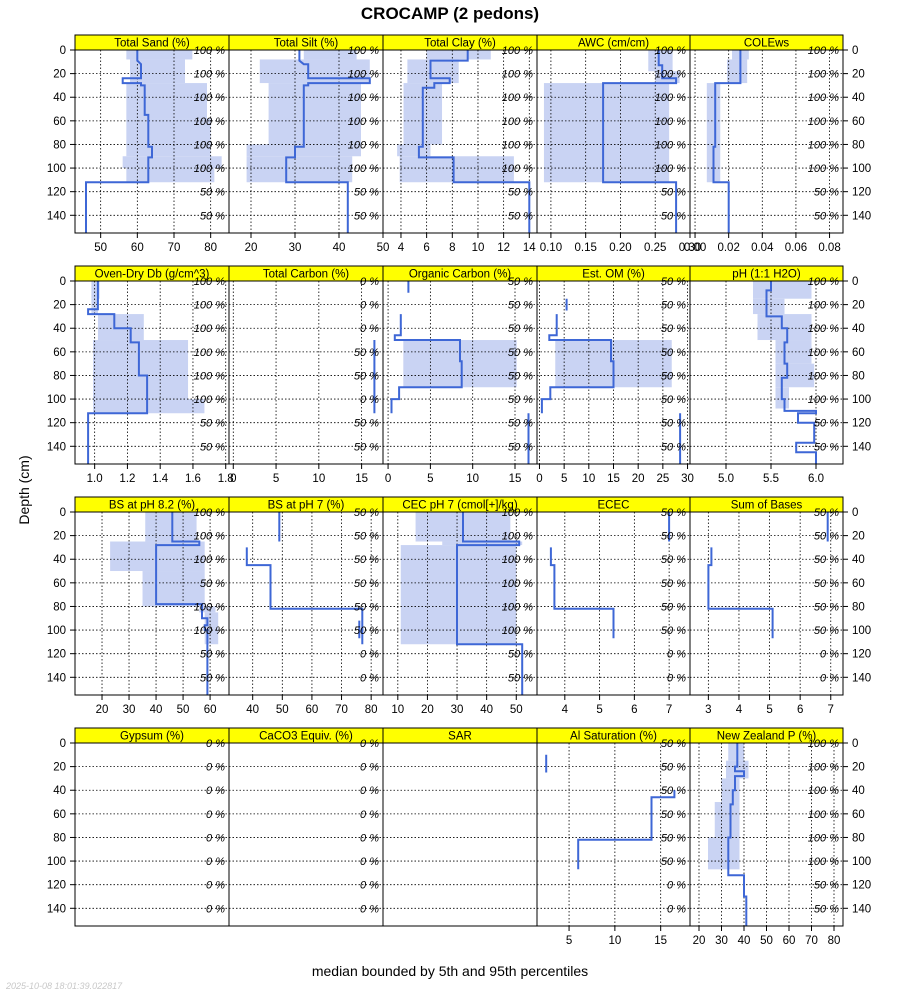 This screenshot has width=900, height=1000. I want to click on x-tick-label: 5.0, so click(726, 479).